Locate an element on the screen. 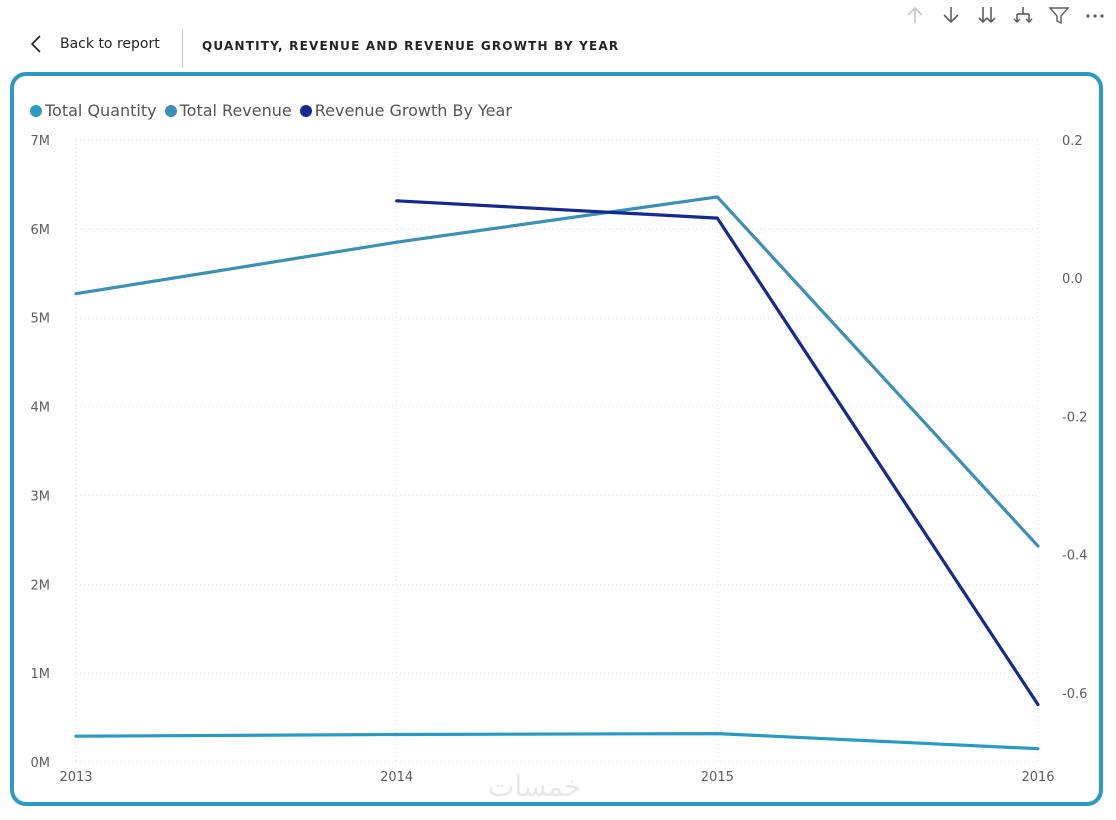 This screenshot has height=820, width=1116. arrow-down-icon is located at coordinates (951, 15).